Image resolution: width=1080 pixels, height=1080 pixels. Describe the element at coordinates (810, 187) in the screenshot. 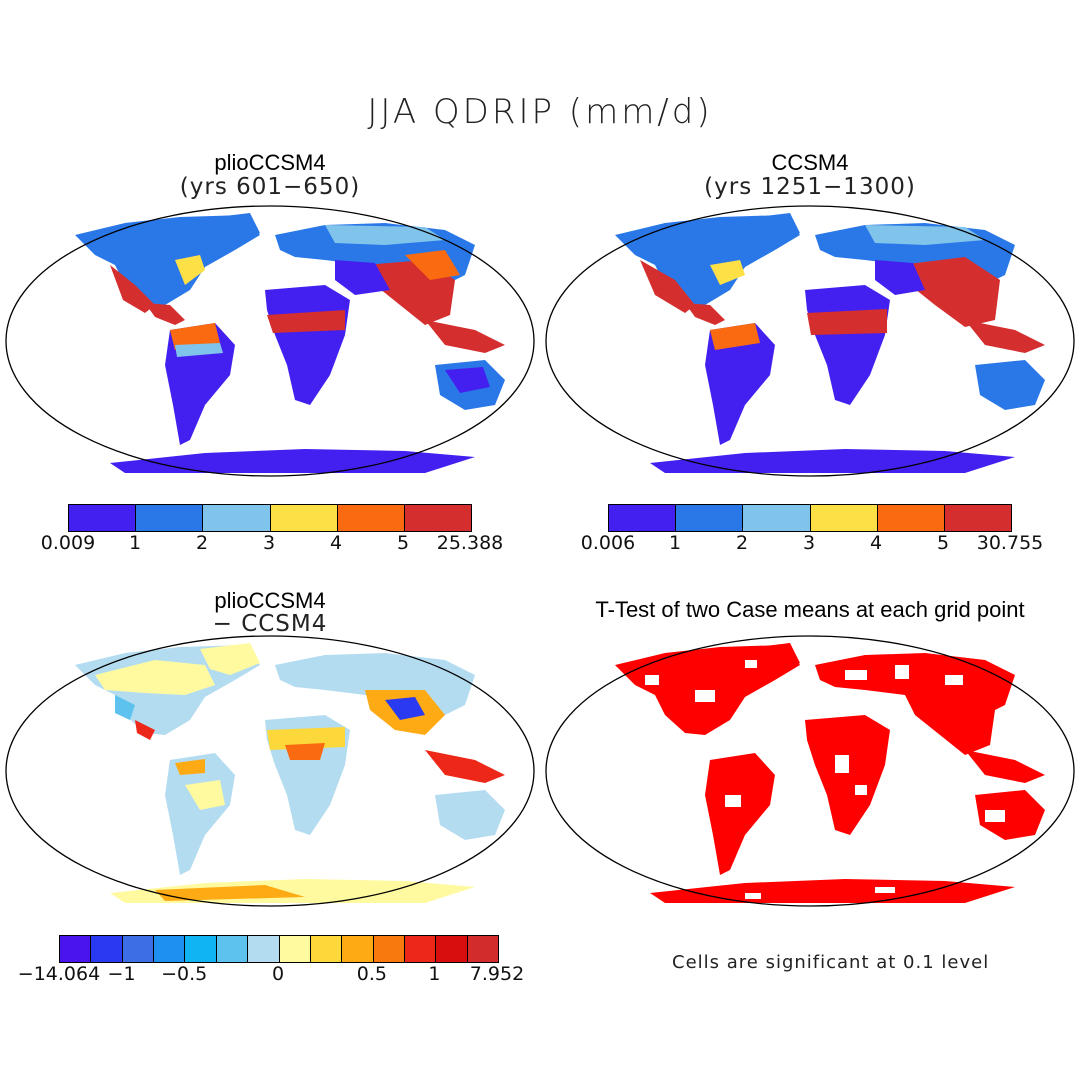

I see `panel-subtitle-top-right: (yrs 1251−1300)` at that location.